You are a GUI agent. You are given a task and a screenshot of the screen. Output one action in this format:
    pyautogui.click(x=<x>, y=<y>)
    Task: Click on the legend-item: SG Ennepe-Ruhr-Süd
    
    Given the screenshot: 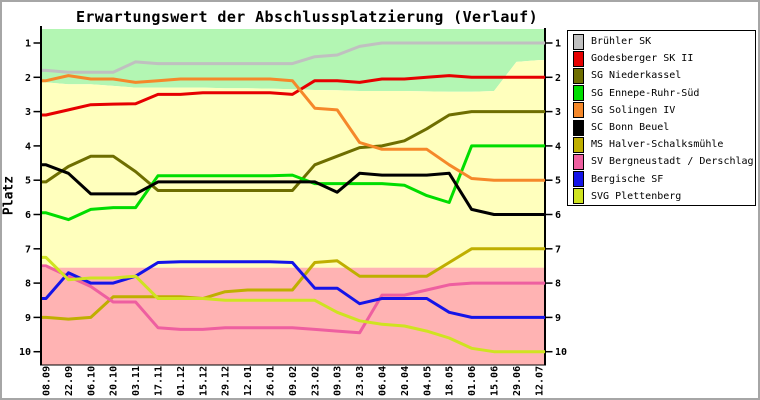 What is the action you would take?
    pyautogui.click(x=661, y=93)
    